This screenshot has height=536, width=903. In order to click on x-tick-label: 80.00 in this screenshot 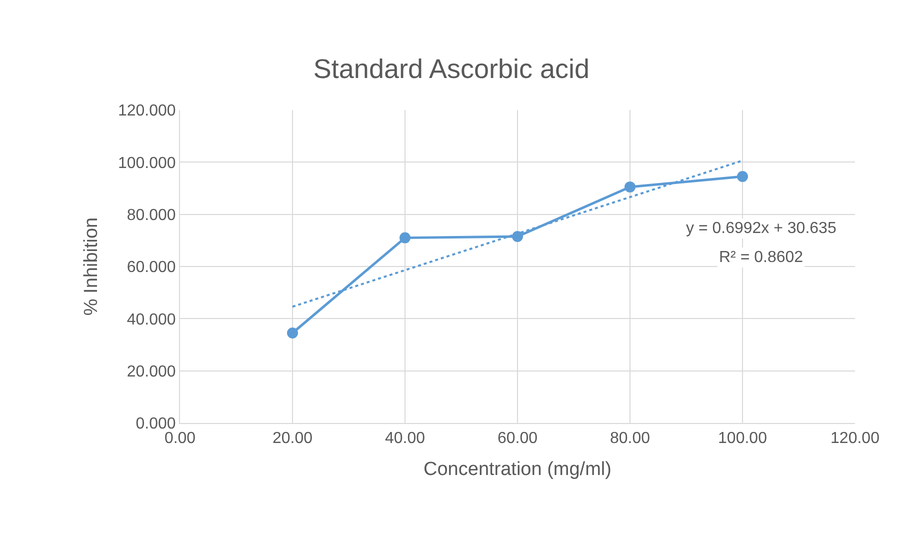, I will do `click(630, 439)`.